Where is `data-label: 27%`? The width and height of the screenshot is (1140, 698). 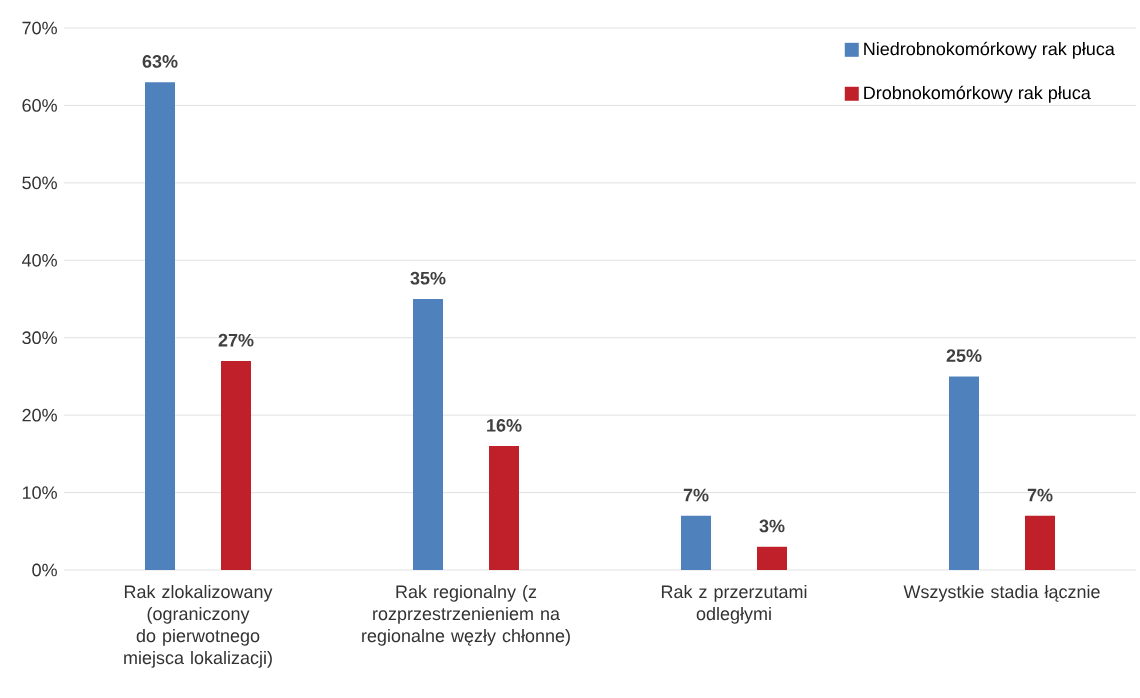 data-label: 27% is located at coordinates (236, 340).